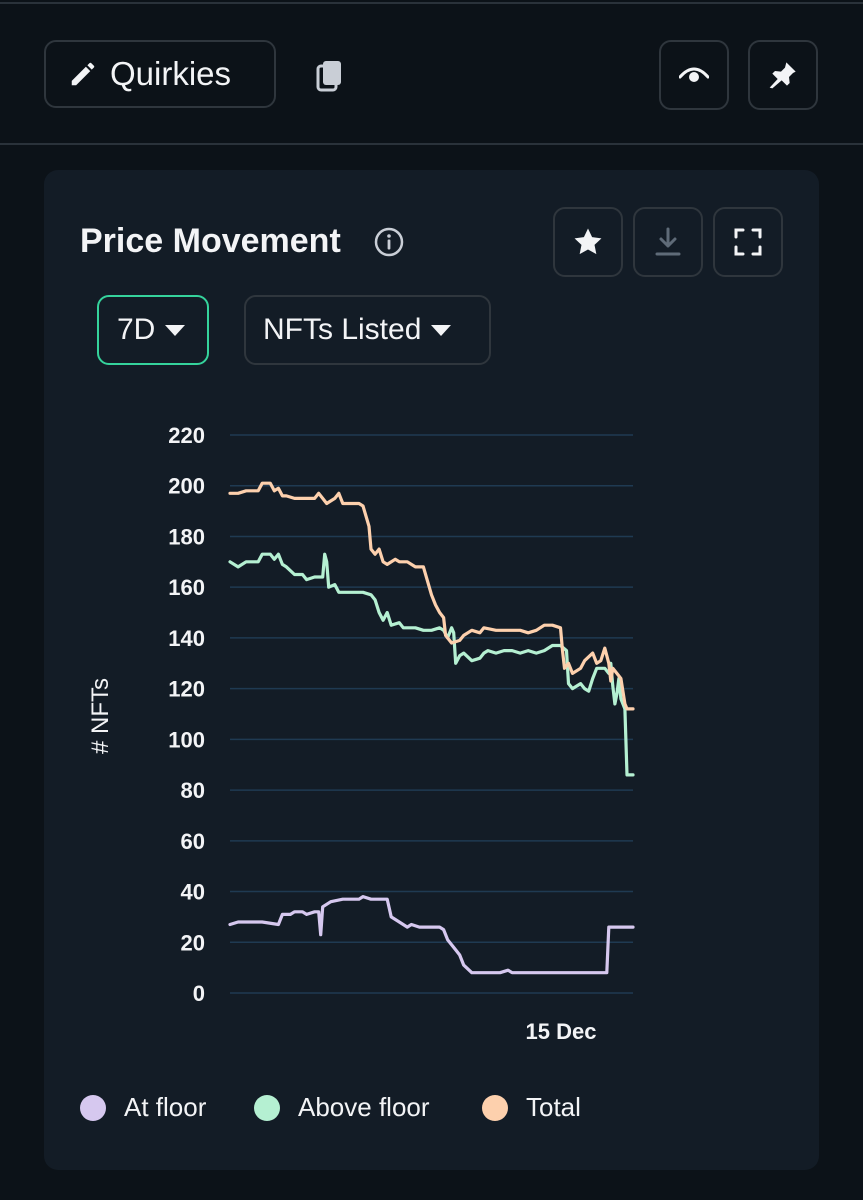 This screenshot has width=863, height=1200. I want to click on info-icon, so click(389, 242).